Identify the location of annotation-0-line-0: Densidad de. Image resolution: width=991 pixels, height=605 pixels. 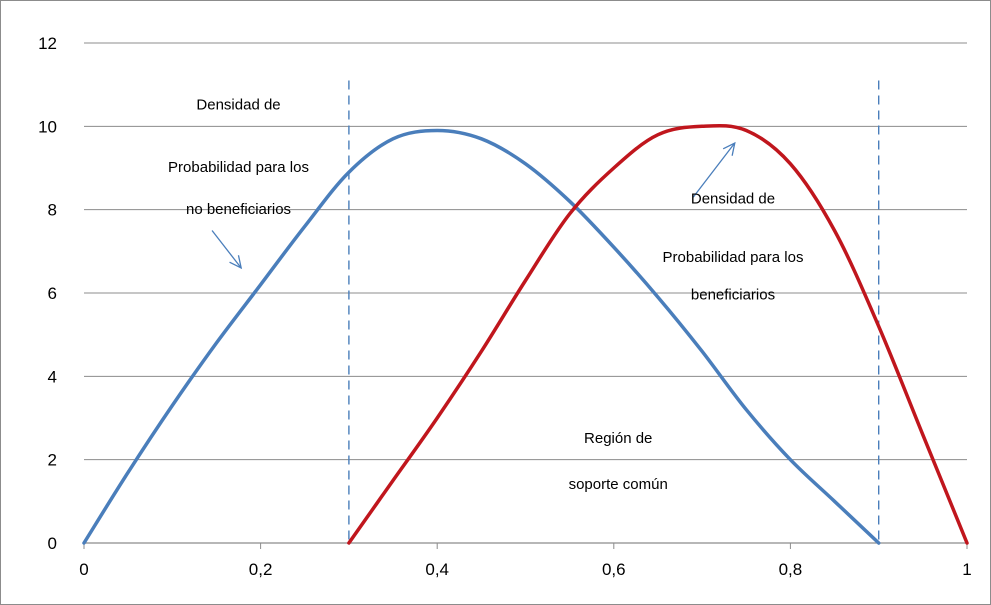
(238, 105).